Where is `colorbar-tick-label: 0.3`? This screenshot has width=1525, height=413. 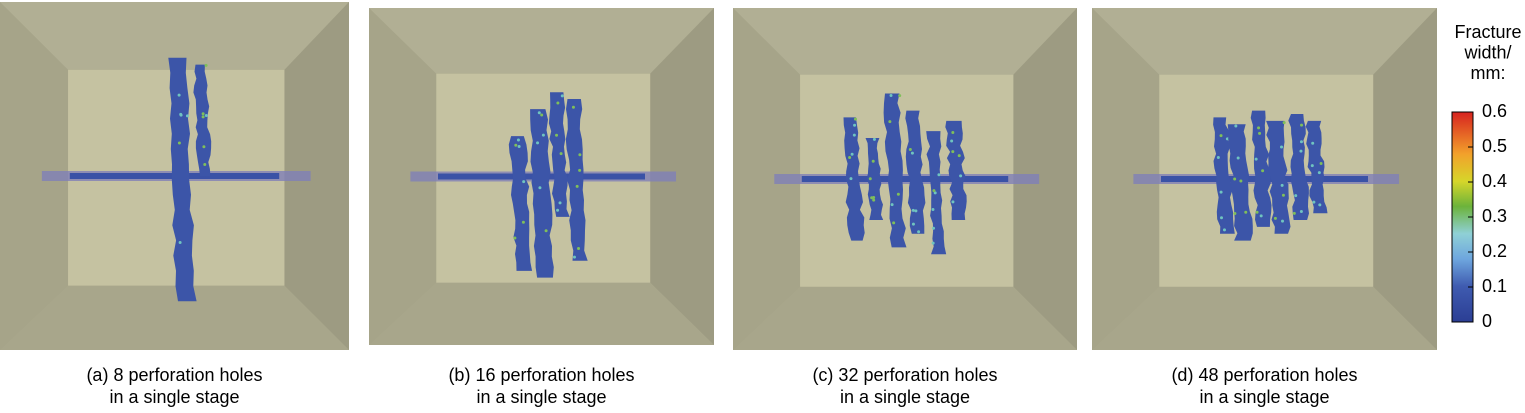 colorbar-tick-label: 0.3 is located at coordinates (1494, 216).